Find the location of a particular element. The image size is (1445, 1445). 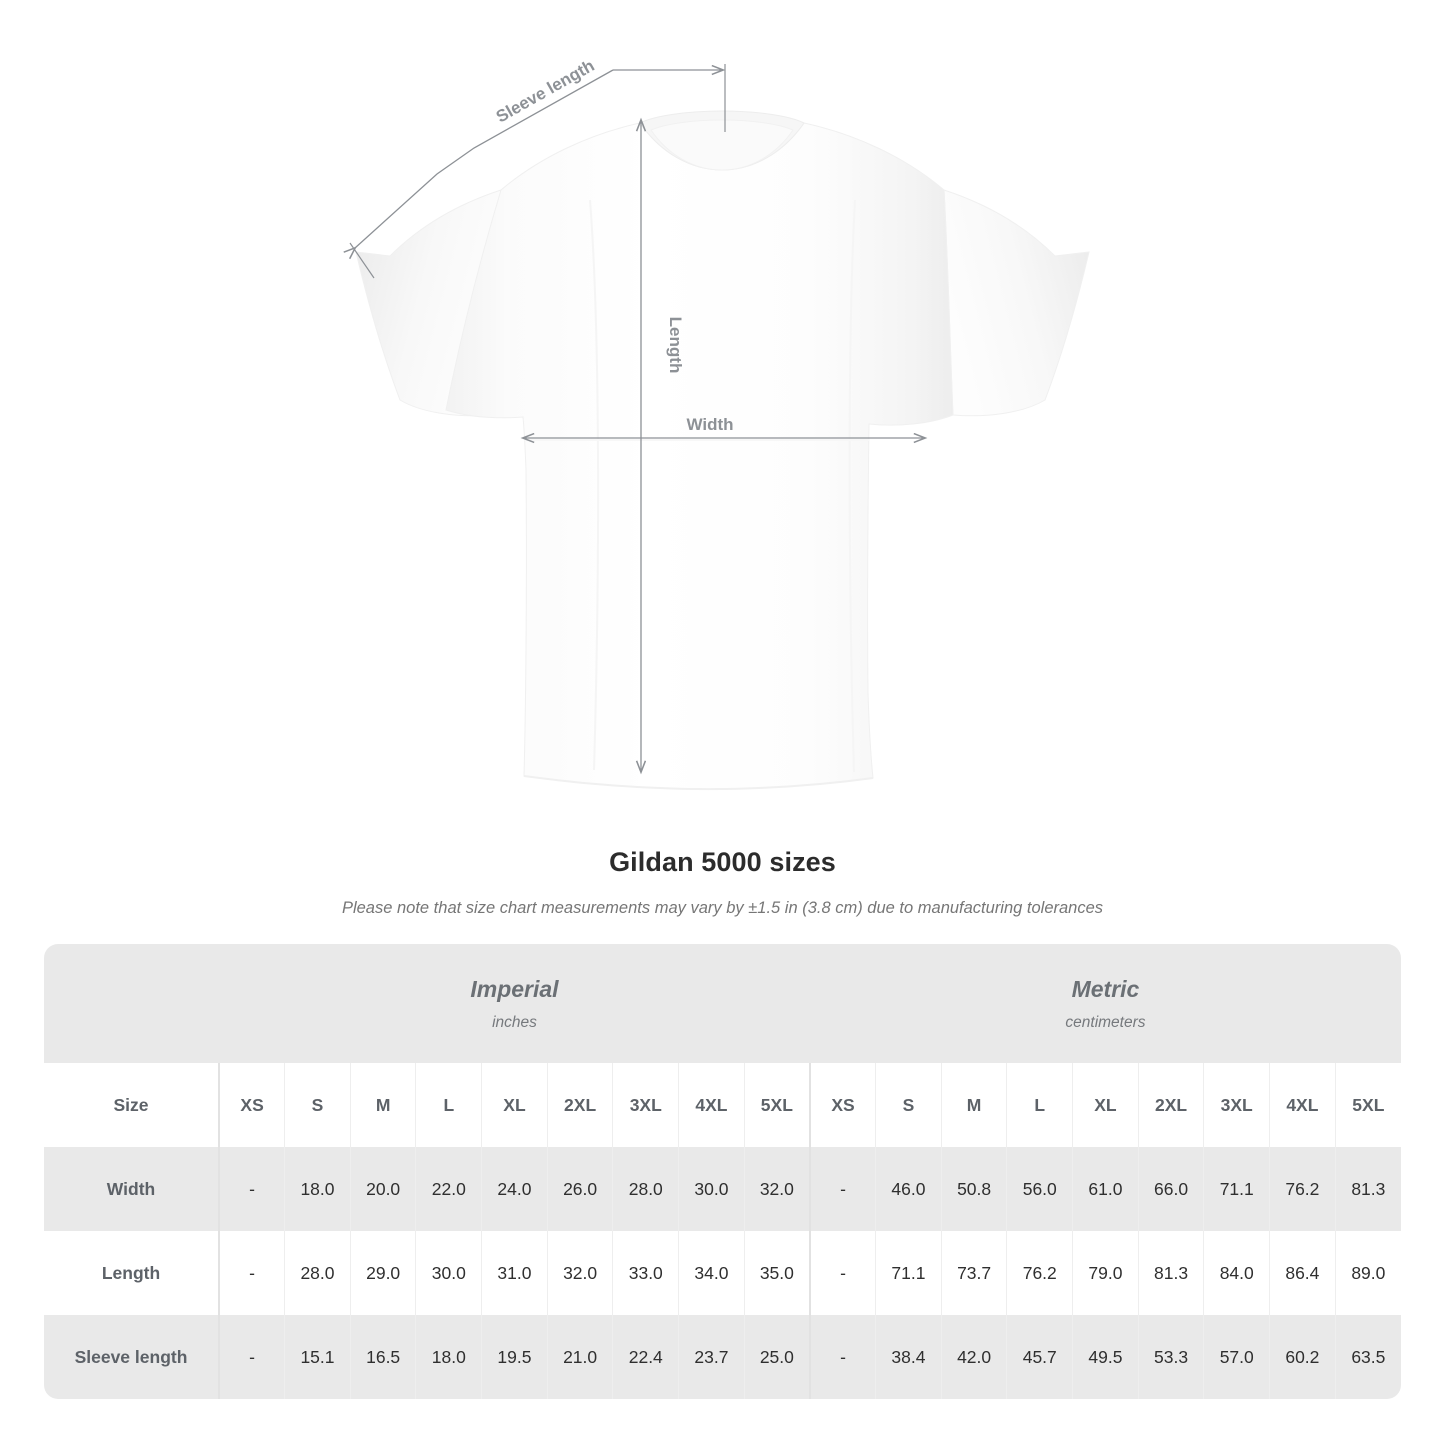

size-header-metric-5xl: 5XL is located at coordinates (1368, 1105).